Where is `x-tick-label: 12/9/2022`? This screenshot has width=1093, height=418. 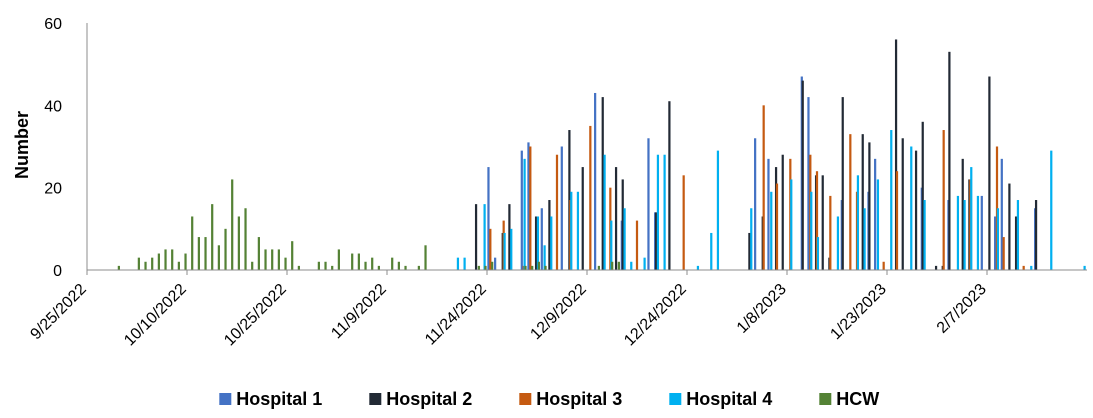
x-tick-label: 12/9/2022 is located at coordinates (558, 312).